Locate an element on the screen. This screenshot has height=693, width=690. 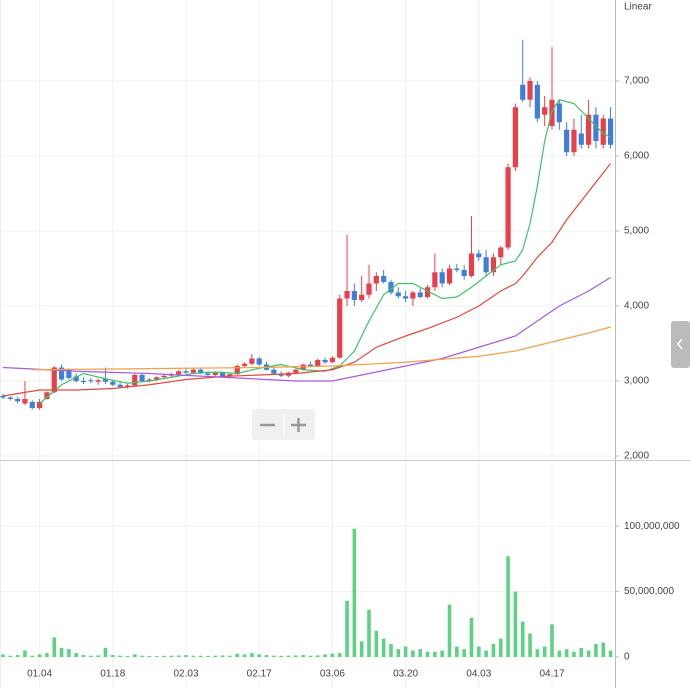
x-tick-label: 01.04 is located at coordinates (39, 674).